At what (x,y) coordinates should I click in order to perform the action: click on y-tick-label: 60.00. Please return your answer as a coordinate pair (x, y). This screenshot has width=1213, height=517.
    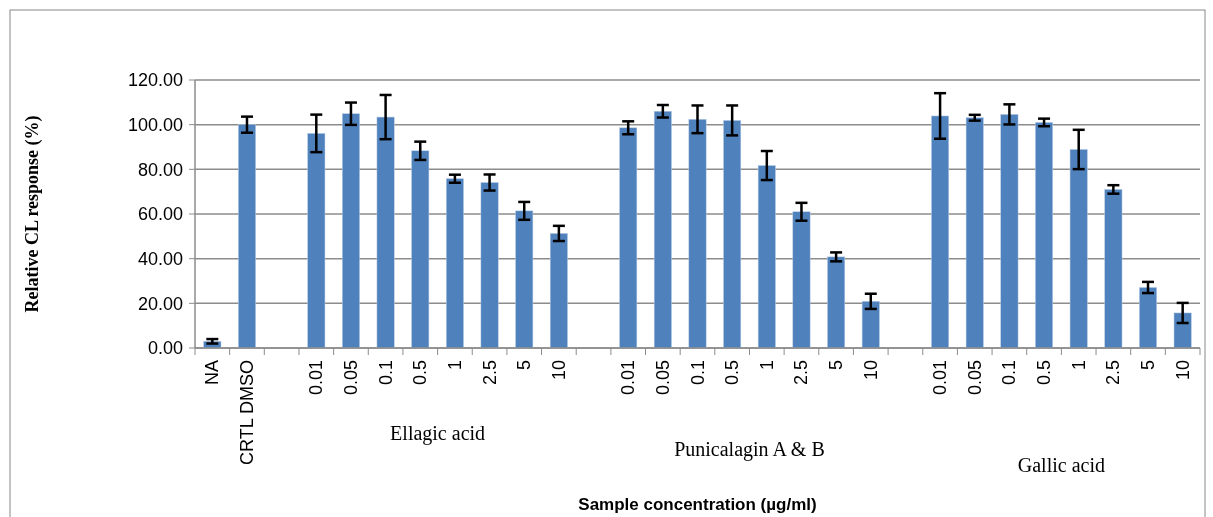
    Looking at the image, I should click on (160, 214).